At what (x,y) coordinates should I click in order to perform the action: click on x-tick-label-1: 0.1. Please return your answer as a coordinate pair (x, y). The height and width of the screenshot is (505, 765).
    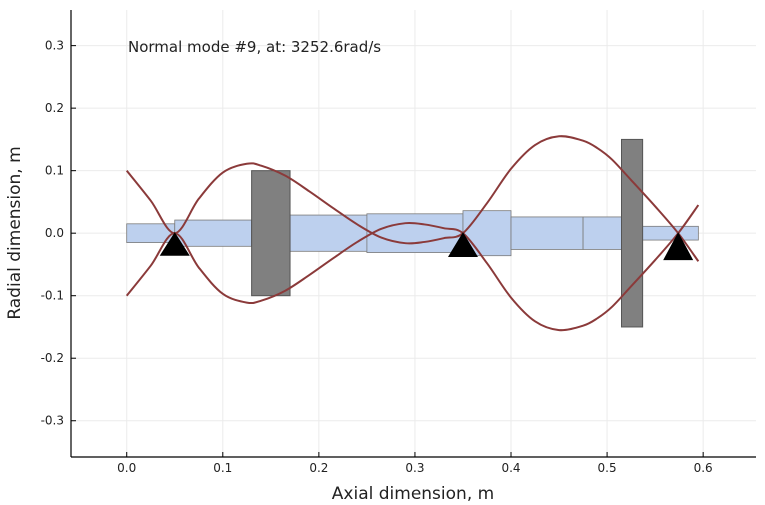
    Looking at the image, I should click on (222, 468).